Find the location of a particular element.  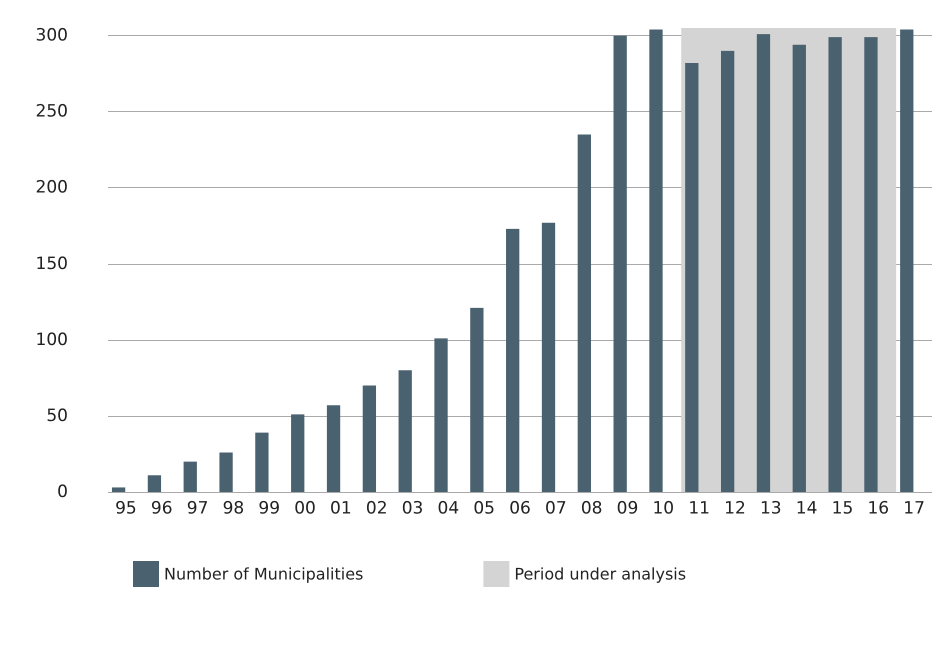

x-tick-label: 03 is located at coordinates (413, 508).